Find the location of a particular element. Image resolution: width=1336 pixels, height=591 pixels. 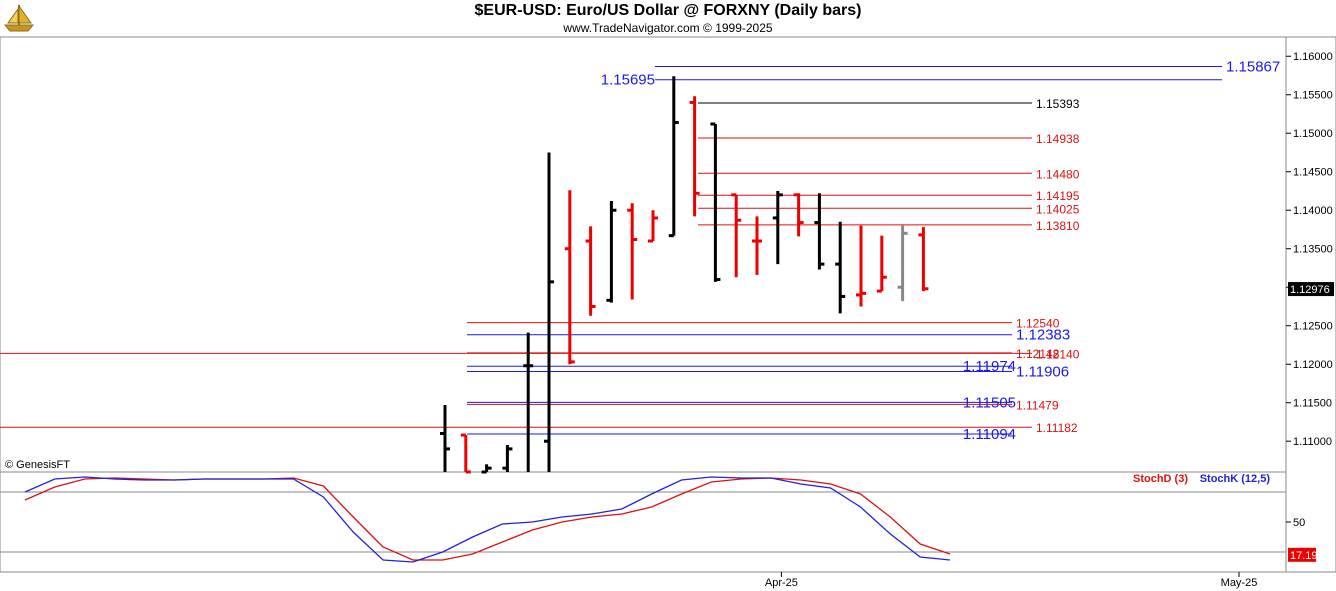

watermark: © GenesisFT is located at coordinates (37, 465).